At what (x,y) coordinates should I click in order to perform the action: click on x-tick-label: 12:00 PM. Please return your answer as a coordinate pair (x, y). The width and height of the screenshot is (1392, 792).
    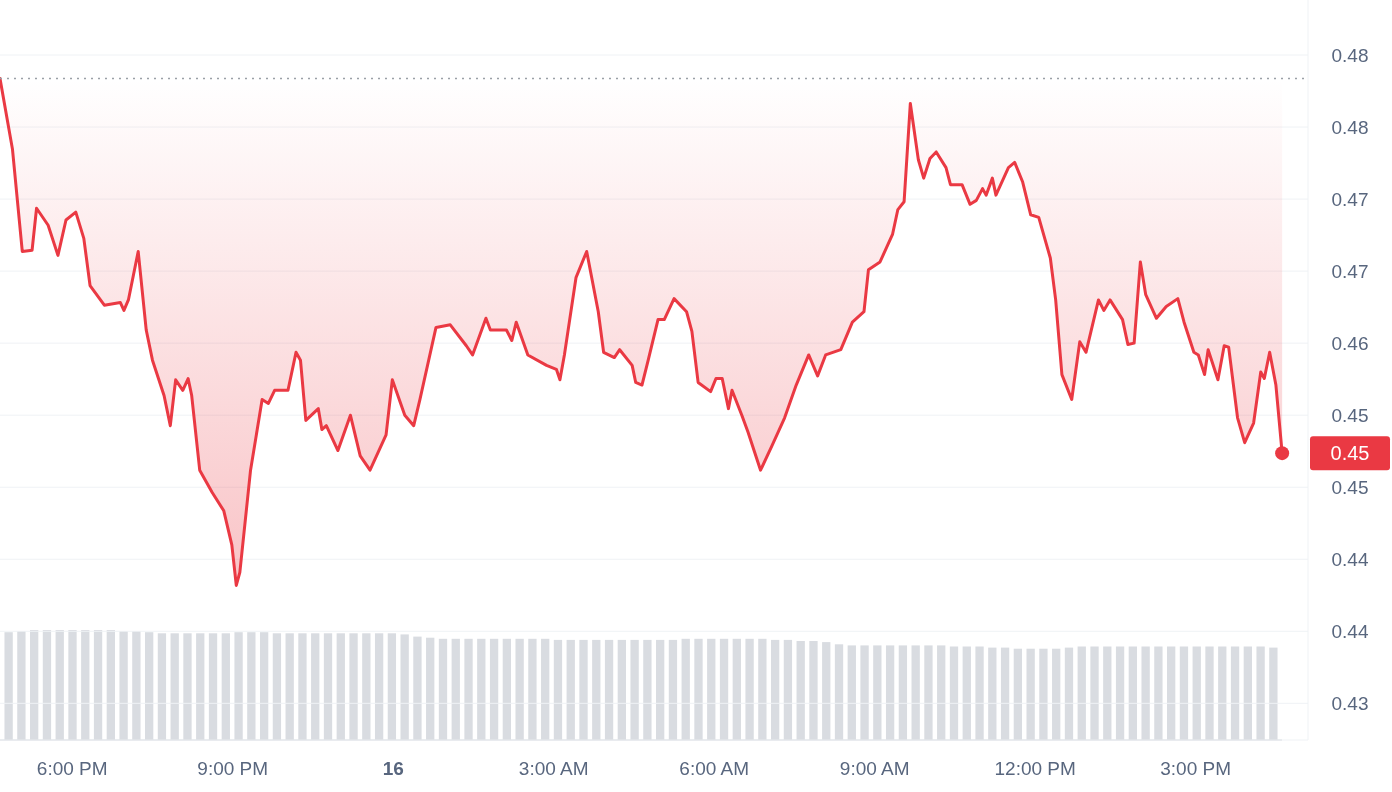
    Looking at the image, I should click on (1035, 768).